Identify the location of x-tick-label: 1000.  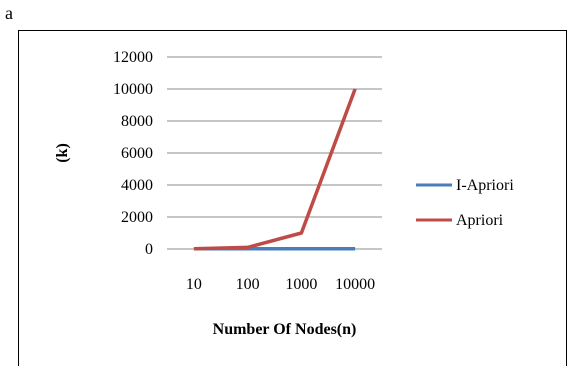
(301, 284).